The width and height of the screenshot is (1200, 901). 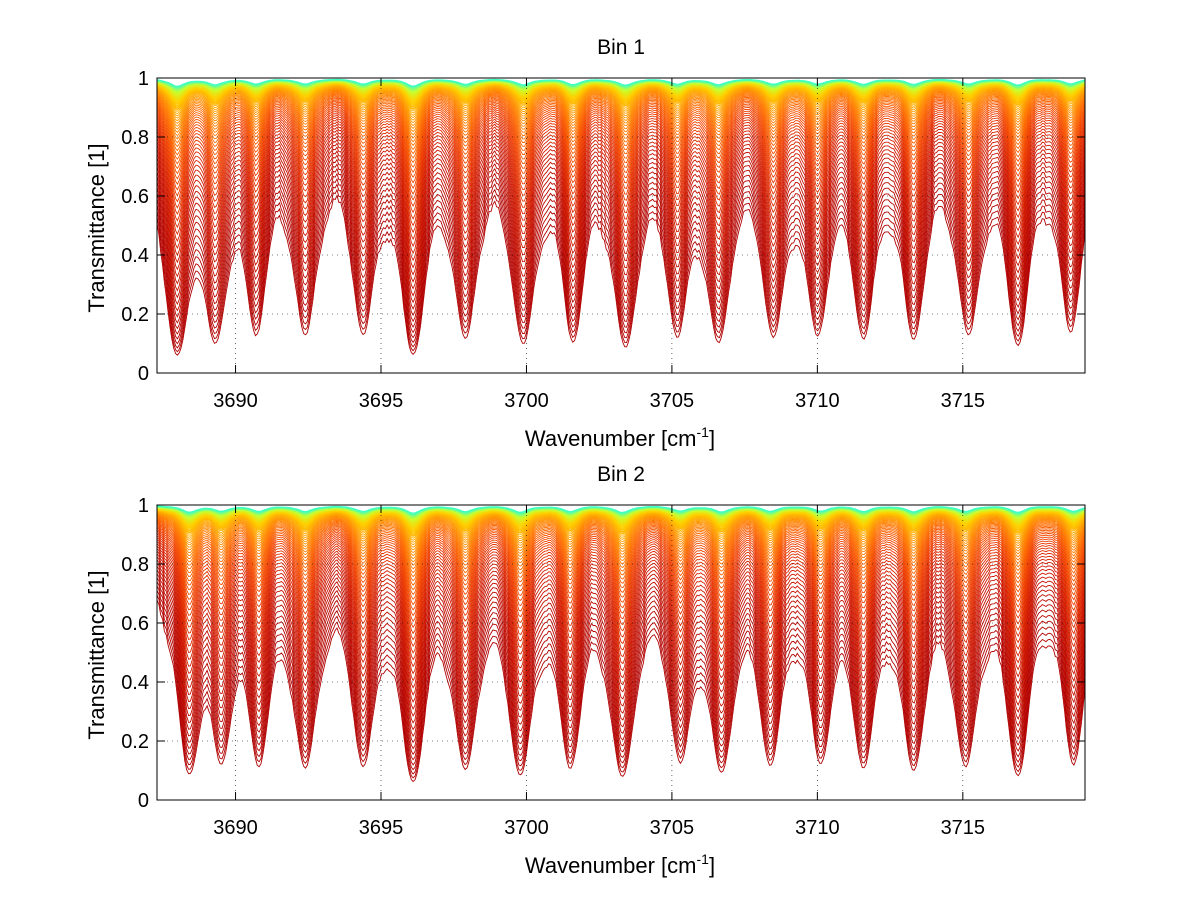 I want to click on chart-title-bin-2: Bin 2, so click(x=621, y=474).